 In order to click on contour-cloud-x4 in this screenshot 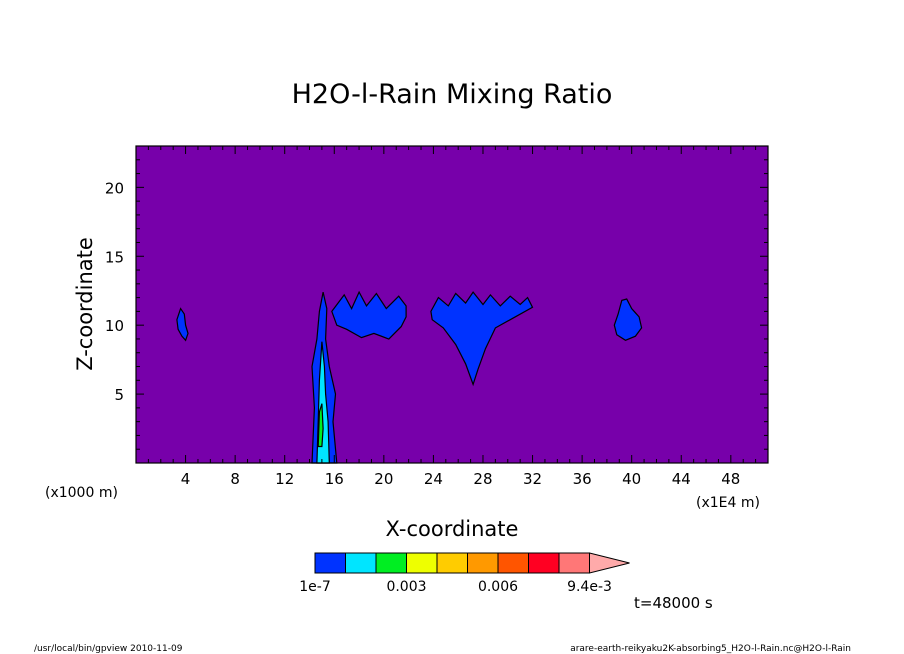, I will do `click(182, 324)`.